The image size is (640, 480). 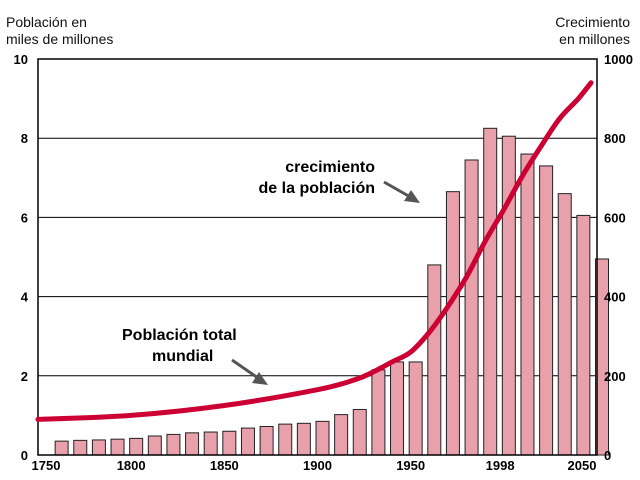 What do you see at coordinates (24, 455) in the screenshot?
I see `left-tick-label: 0` at bounding box center [24, 455].